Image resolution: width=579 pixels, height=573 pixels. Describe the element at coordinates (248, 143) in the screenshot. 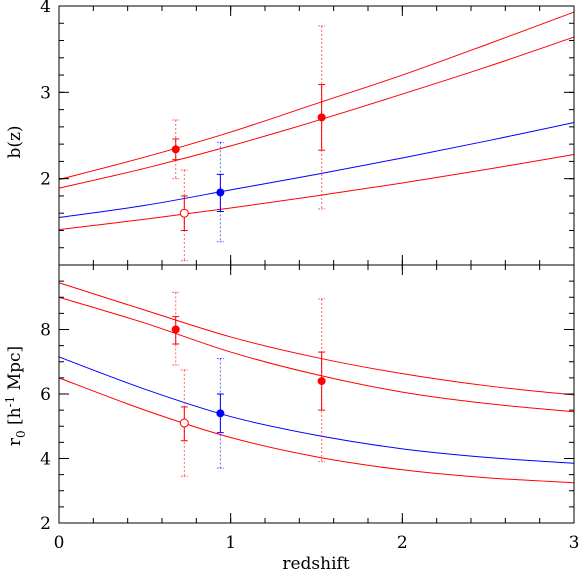

I see `top-points` at that location.